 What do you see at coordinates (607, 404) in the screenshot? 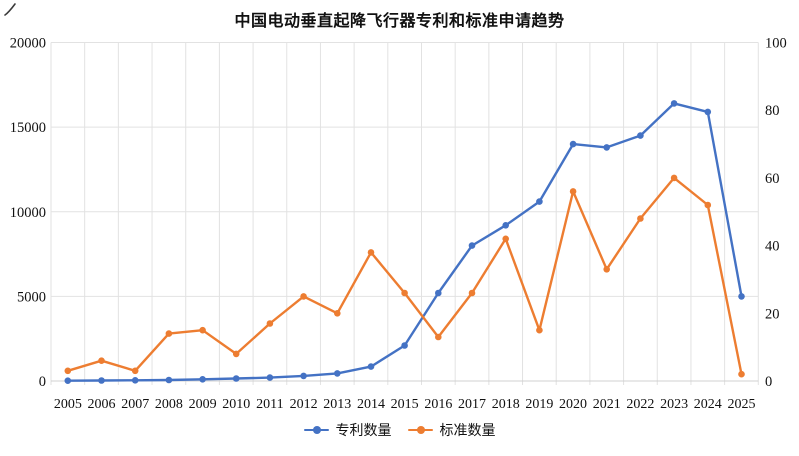
I see `svg-text: 2021` at bounding box center [607, 404].